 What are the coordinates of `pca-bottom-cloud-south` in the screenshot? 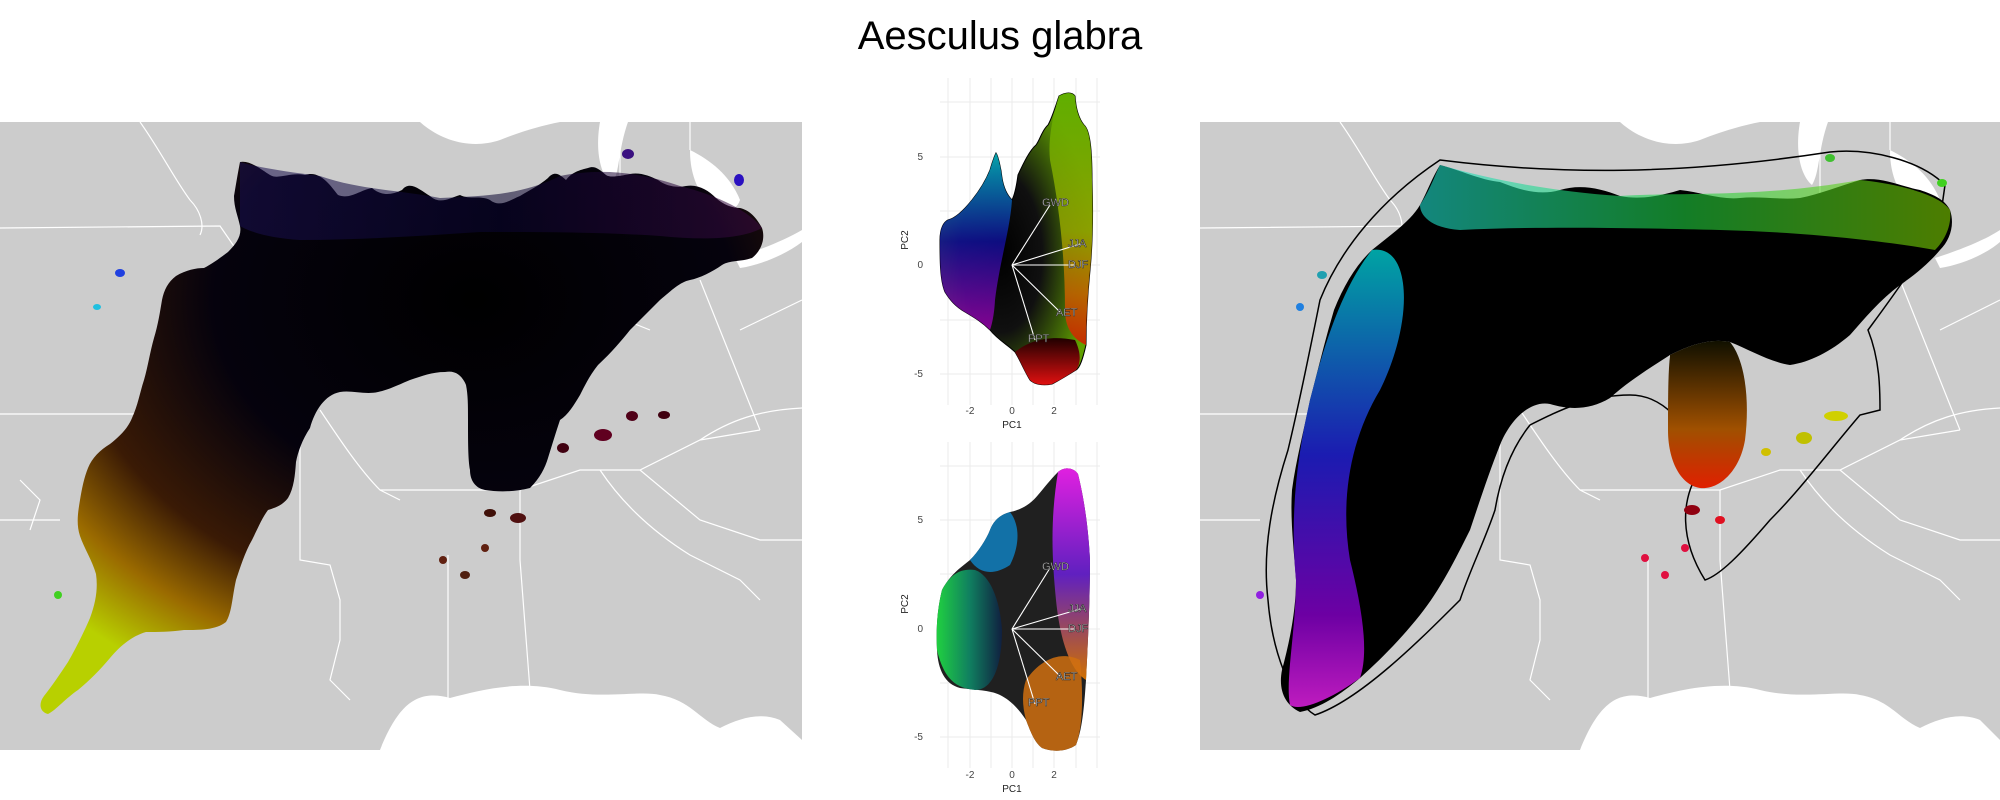 It's located at (1053, 703).